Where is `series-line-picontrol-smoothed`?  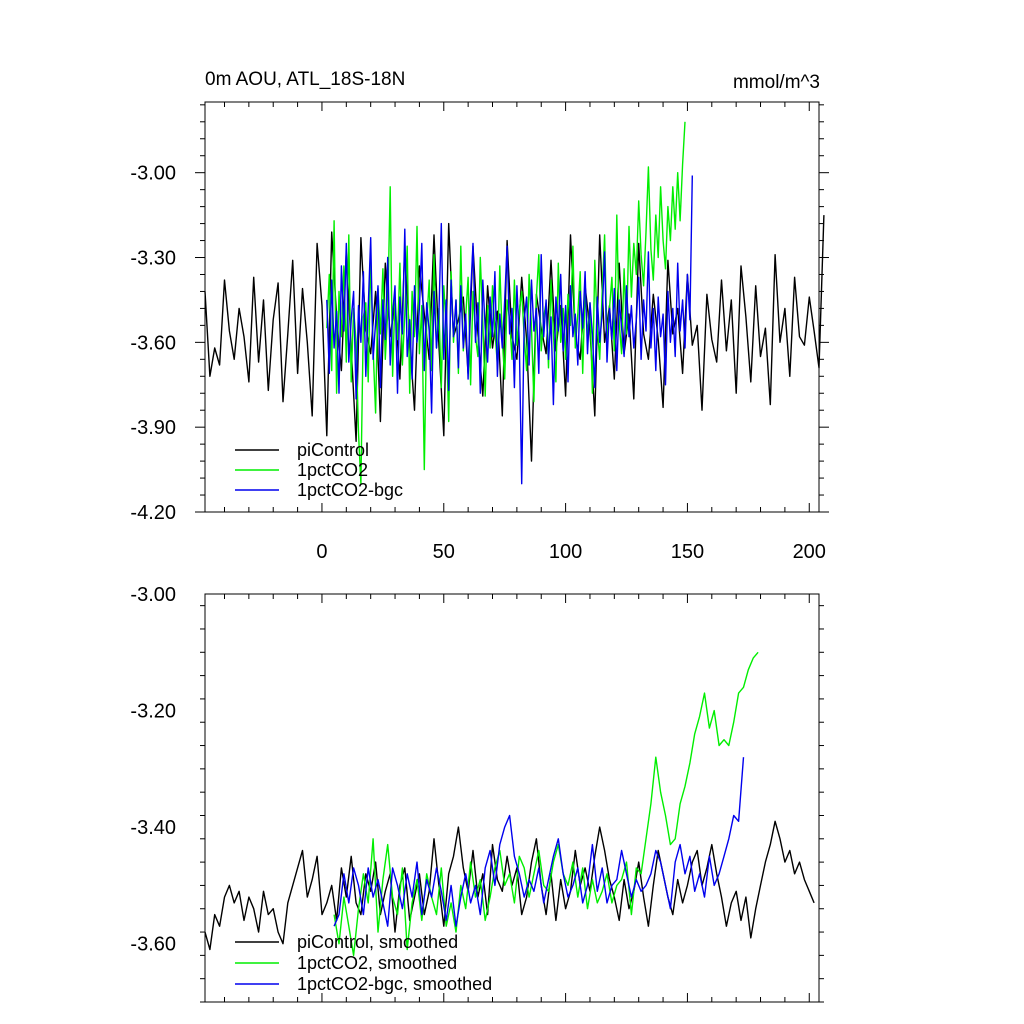 series-line-picontrol-smoothed is located at coordinates (509, 885).